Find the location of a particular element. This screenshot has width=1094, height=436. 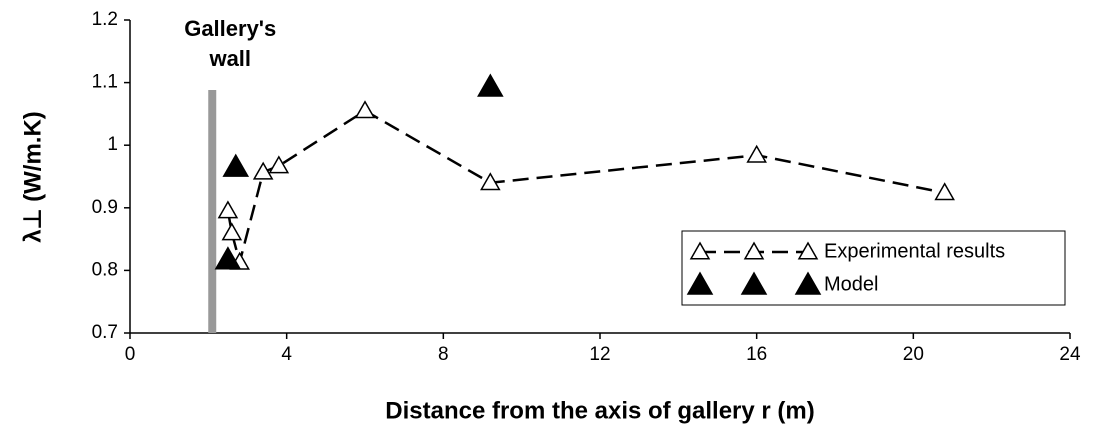

y-tick-label: 1 is located at coordinates (112, 144).